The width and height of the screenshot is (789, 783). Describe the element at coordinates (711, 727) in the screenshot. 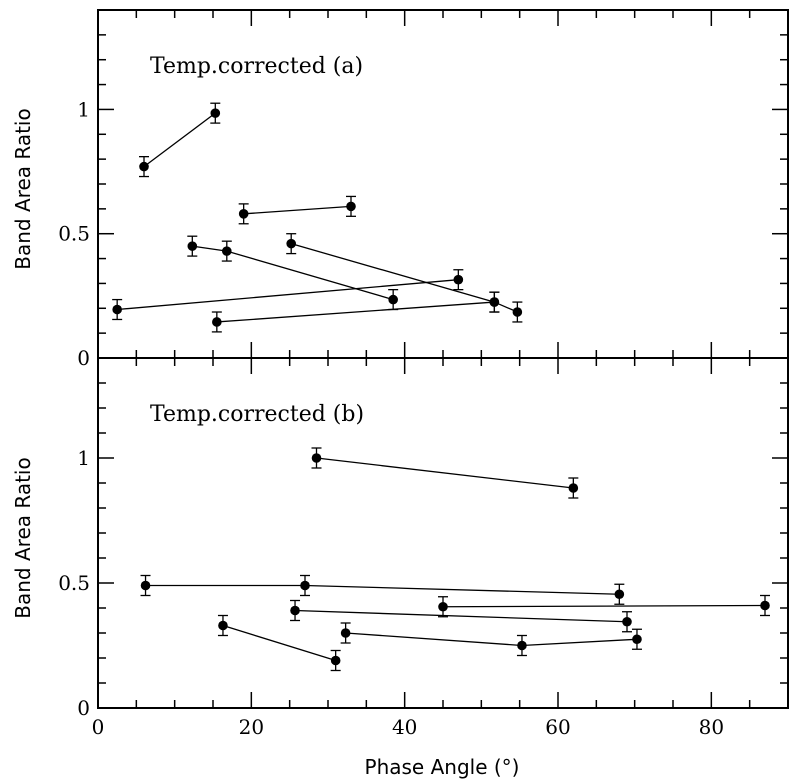

I see `x-tick-label: 80` at that location.